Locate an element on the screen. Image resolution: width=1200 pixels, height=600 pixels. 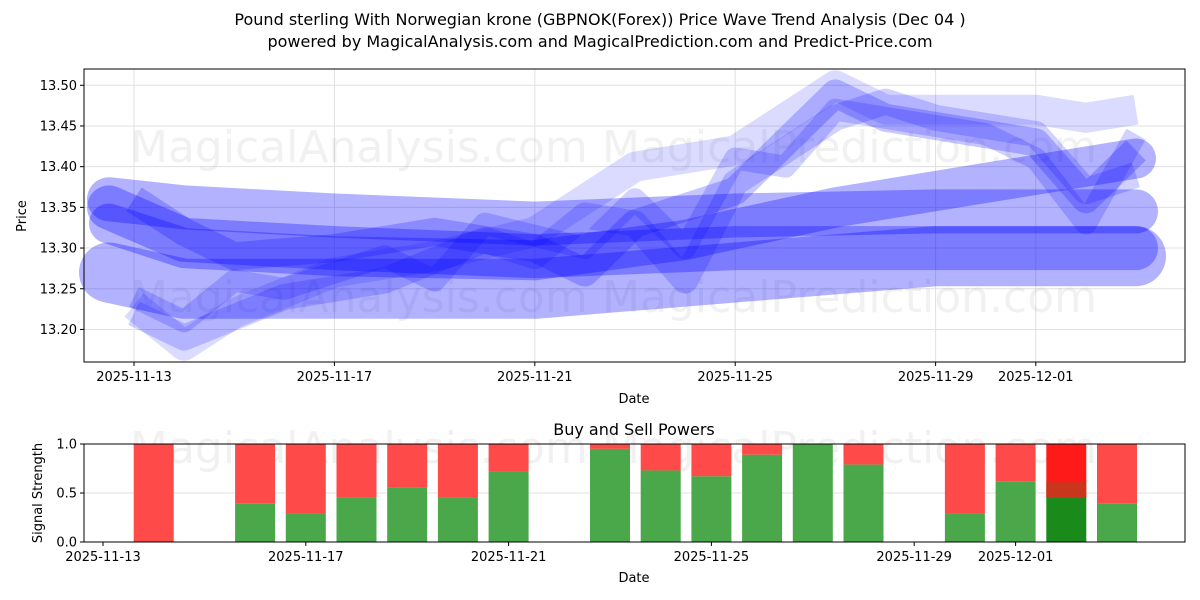
buy-sell-title: Buy and Sell Powers is located at coordinates (634, 429).